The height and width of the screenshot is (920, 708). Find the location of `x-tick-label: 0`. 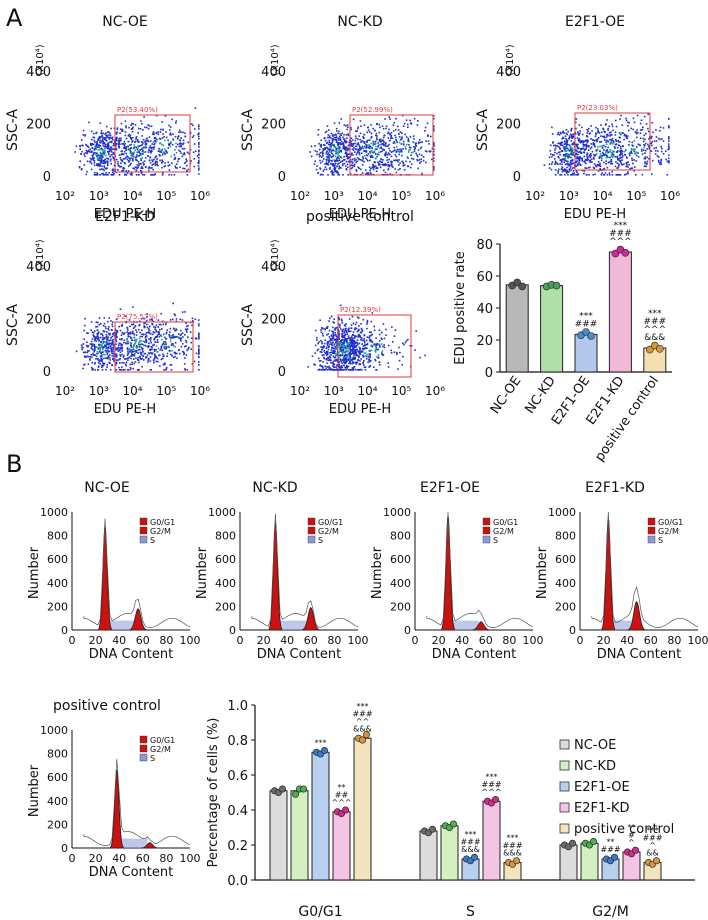

x-tick-label: 0 is located at coordinates (580, 640).